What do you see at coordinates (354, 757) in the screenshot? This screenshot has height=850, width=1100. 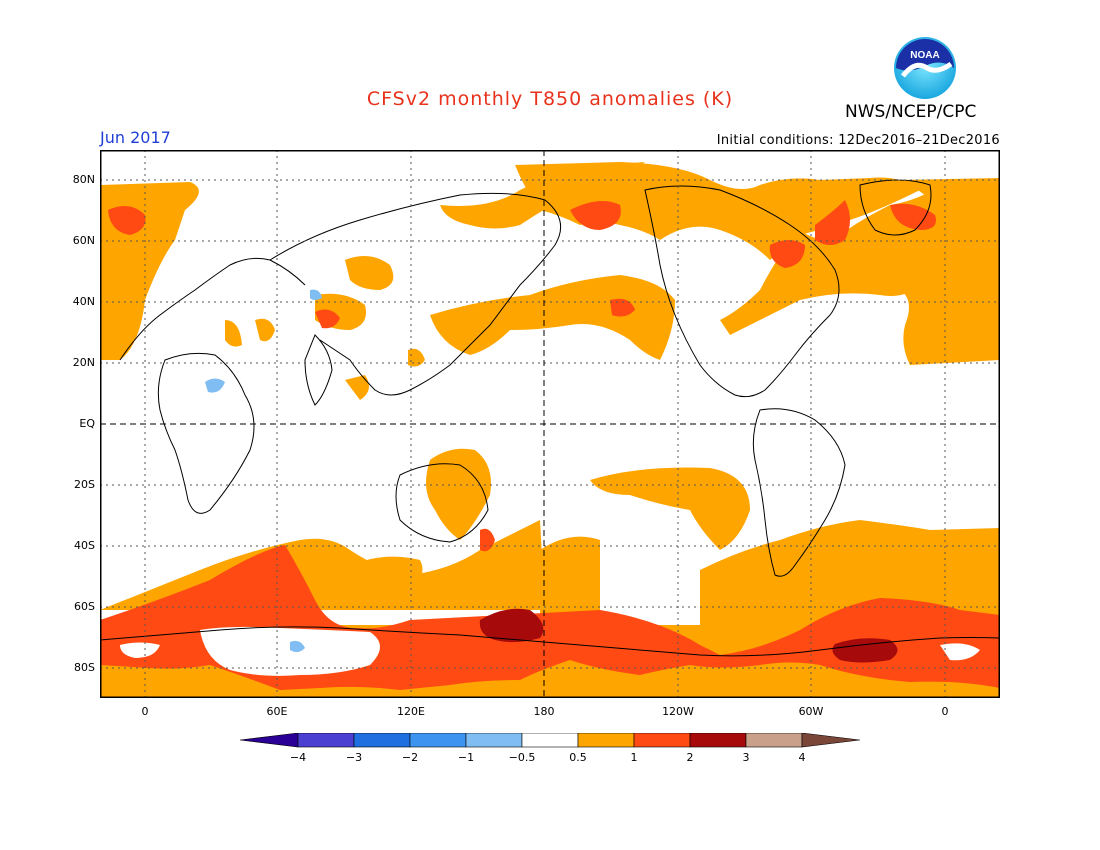 I see `colorbar-tick-label: −3` at bounding box center [354, 757].